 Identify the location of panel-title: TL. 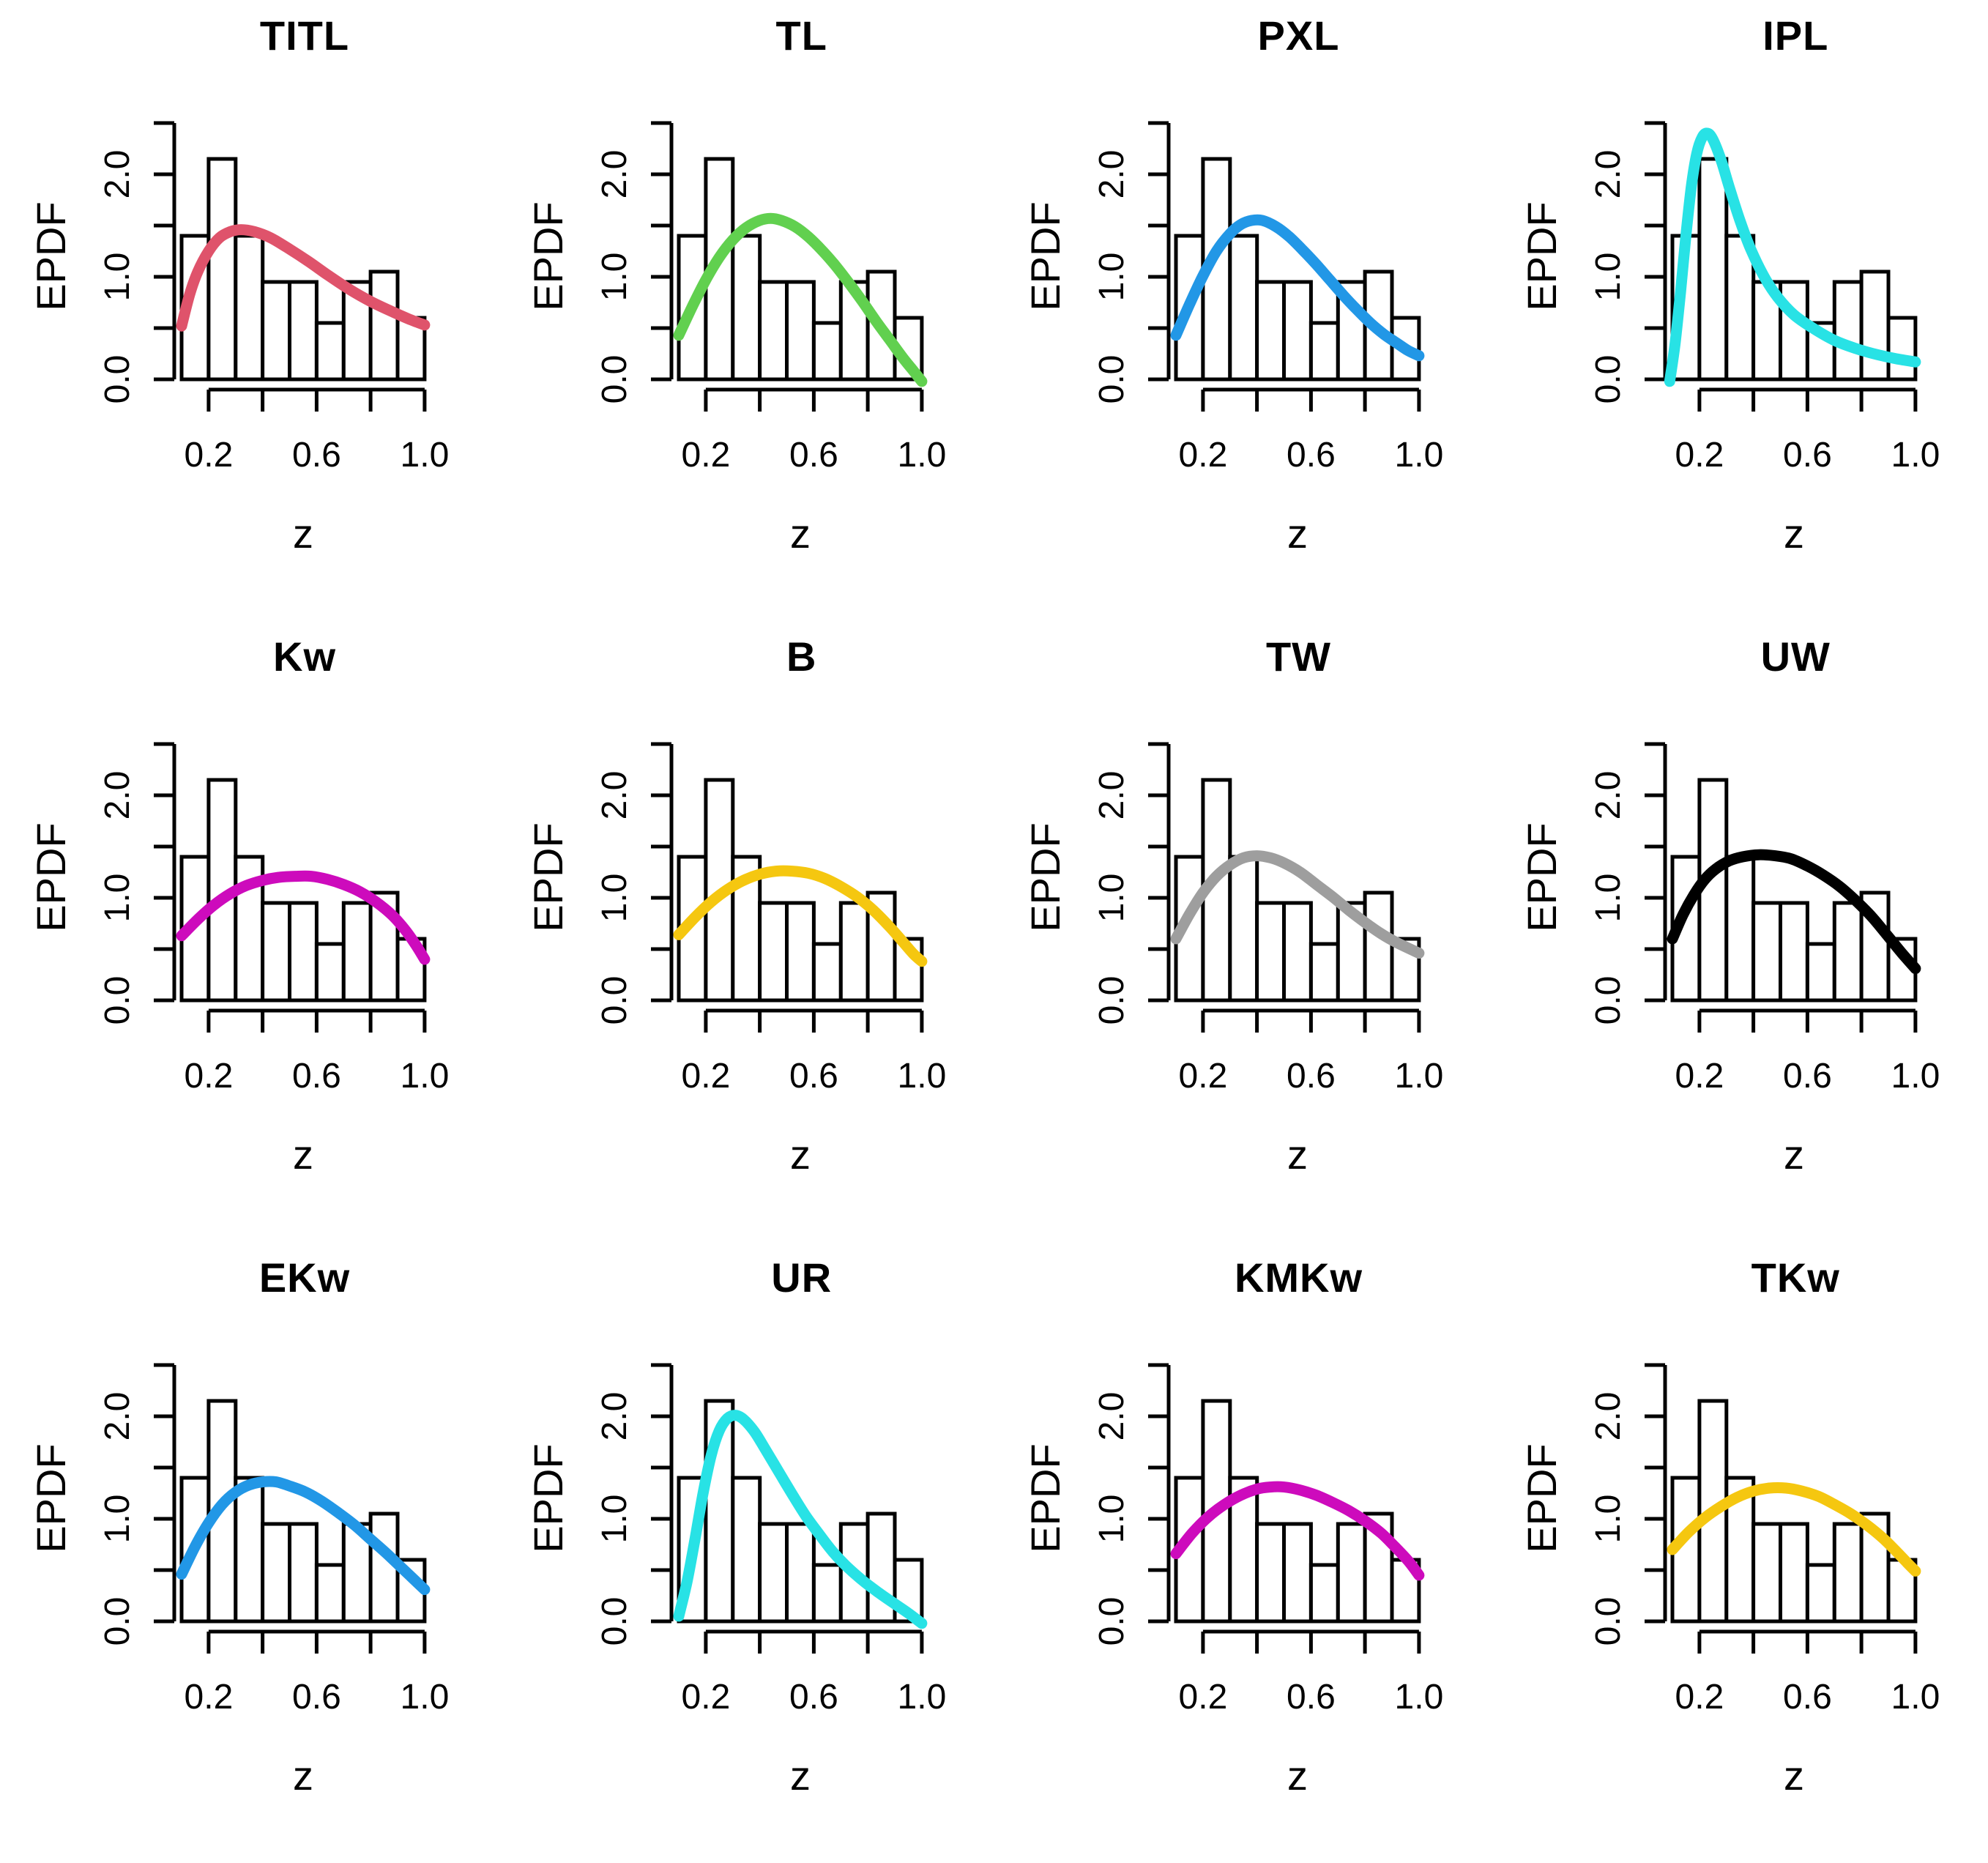
(801, 35).